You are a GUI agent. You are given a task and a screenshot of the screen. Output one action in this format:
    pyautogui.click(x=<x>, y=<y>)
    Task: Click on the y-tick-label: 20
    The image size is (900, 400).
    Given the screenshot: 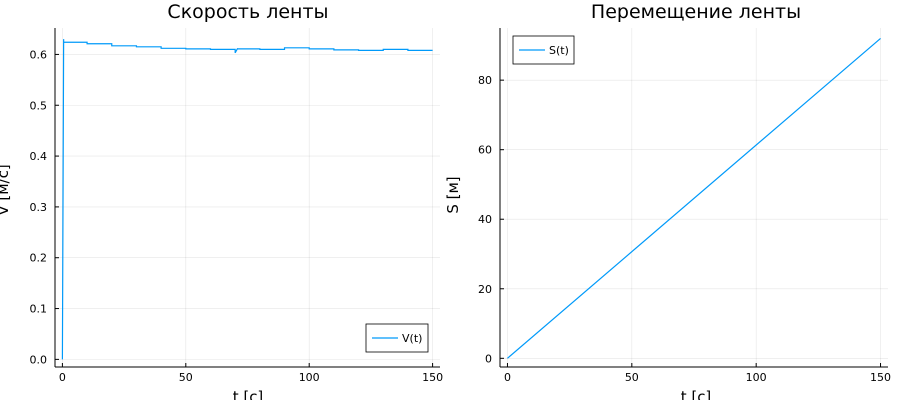 What is the action you would take?
    pyautogui.click(x=485, y=289)
    